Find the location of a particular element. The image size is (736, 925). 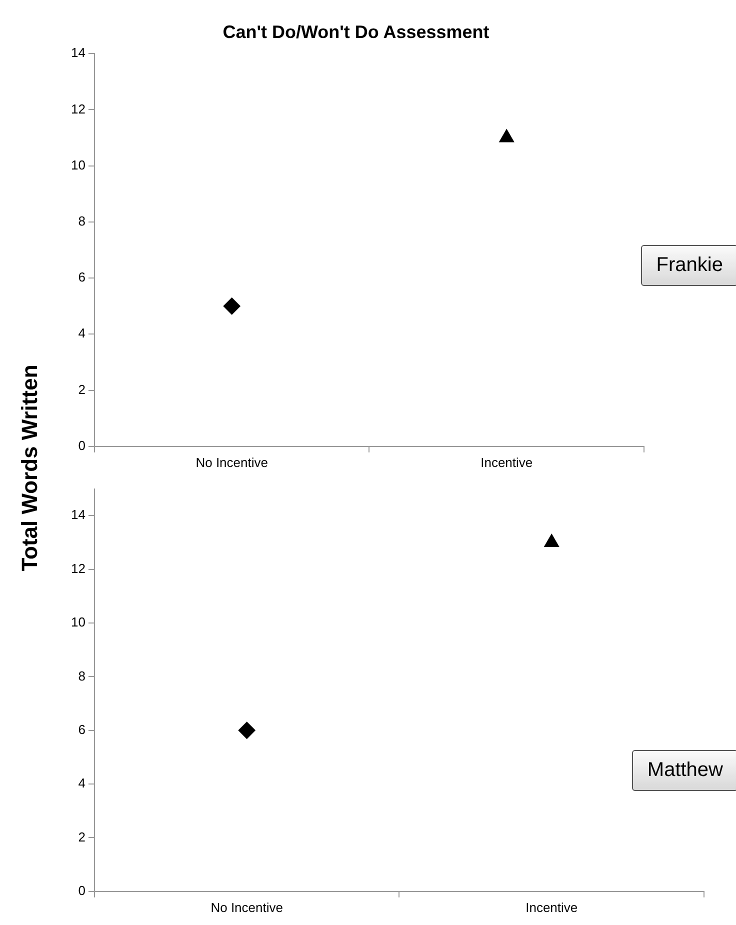

chart-title: Can't Do/Won't Do Assessment is located at coordinates (356, 32).